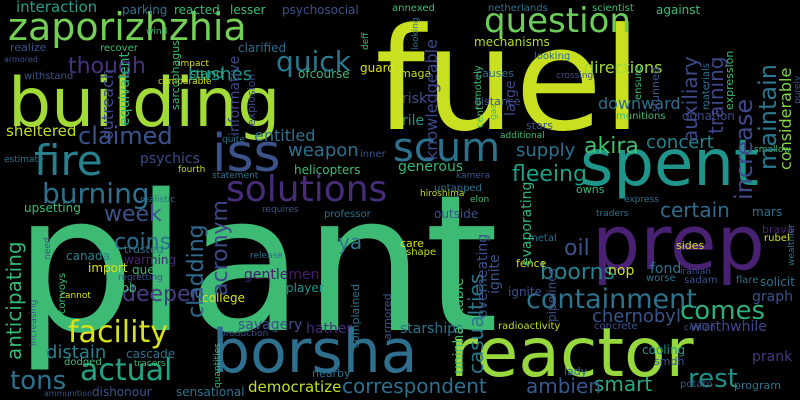 The height and width of the screenshot is (400, 800). I want to click on word-distance: donation, so click(708, 116).